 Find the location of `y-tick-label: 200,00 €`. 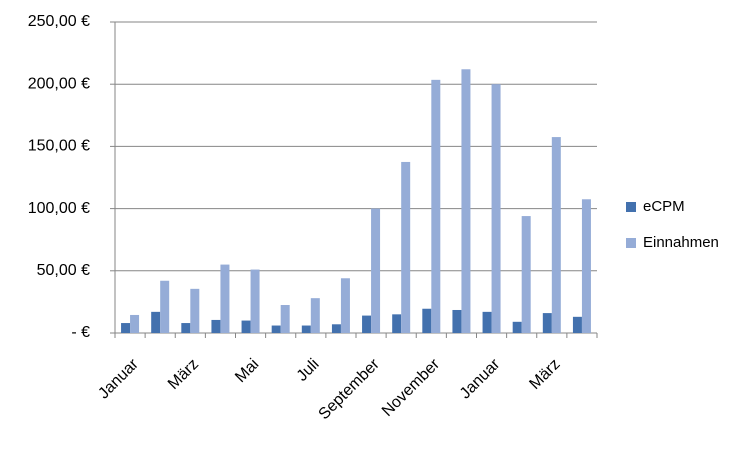

y-tick-label: 200,00 € is located at coordinates (59, 83).